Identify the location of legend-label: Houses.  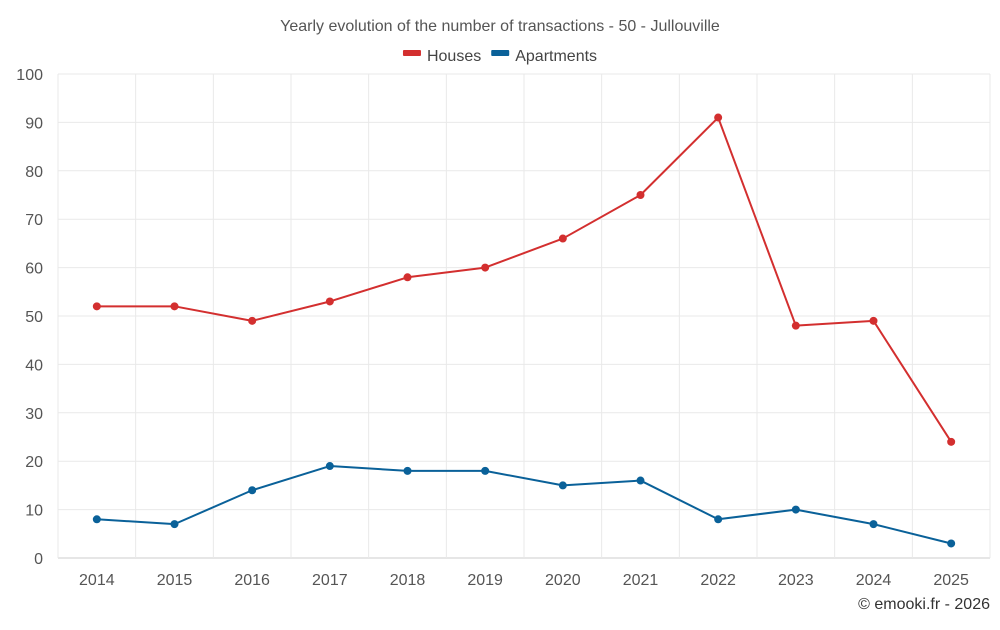
(454, 56).